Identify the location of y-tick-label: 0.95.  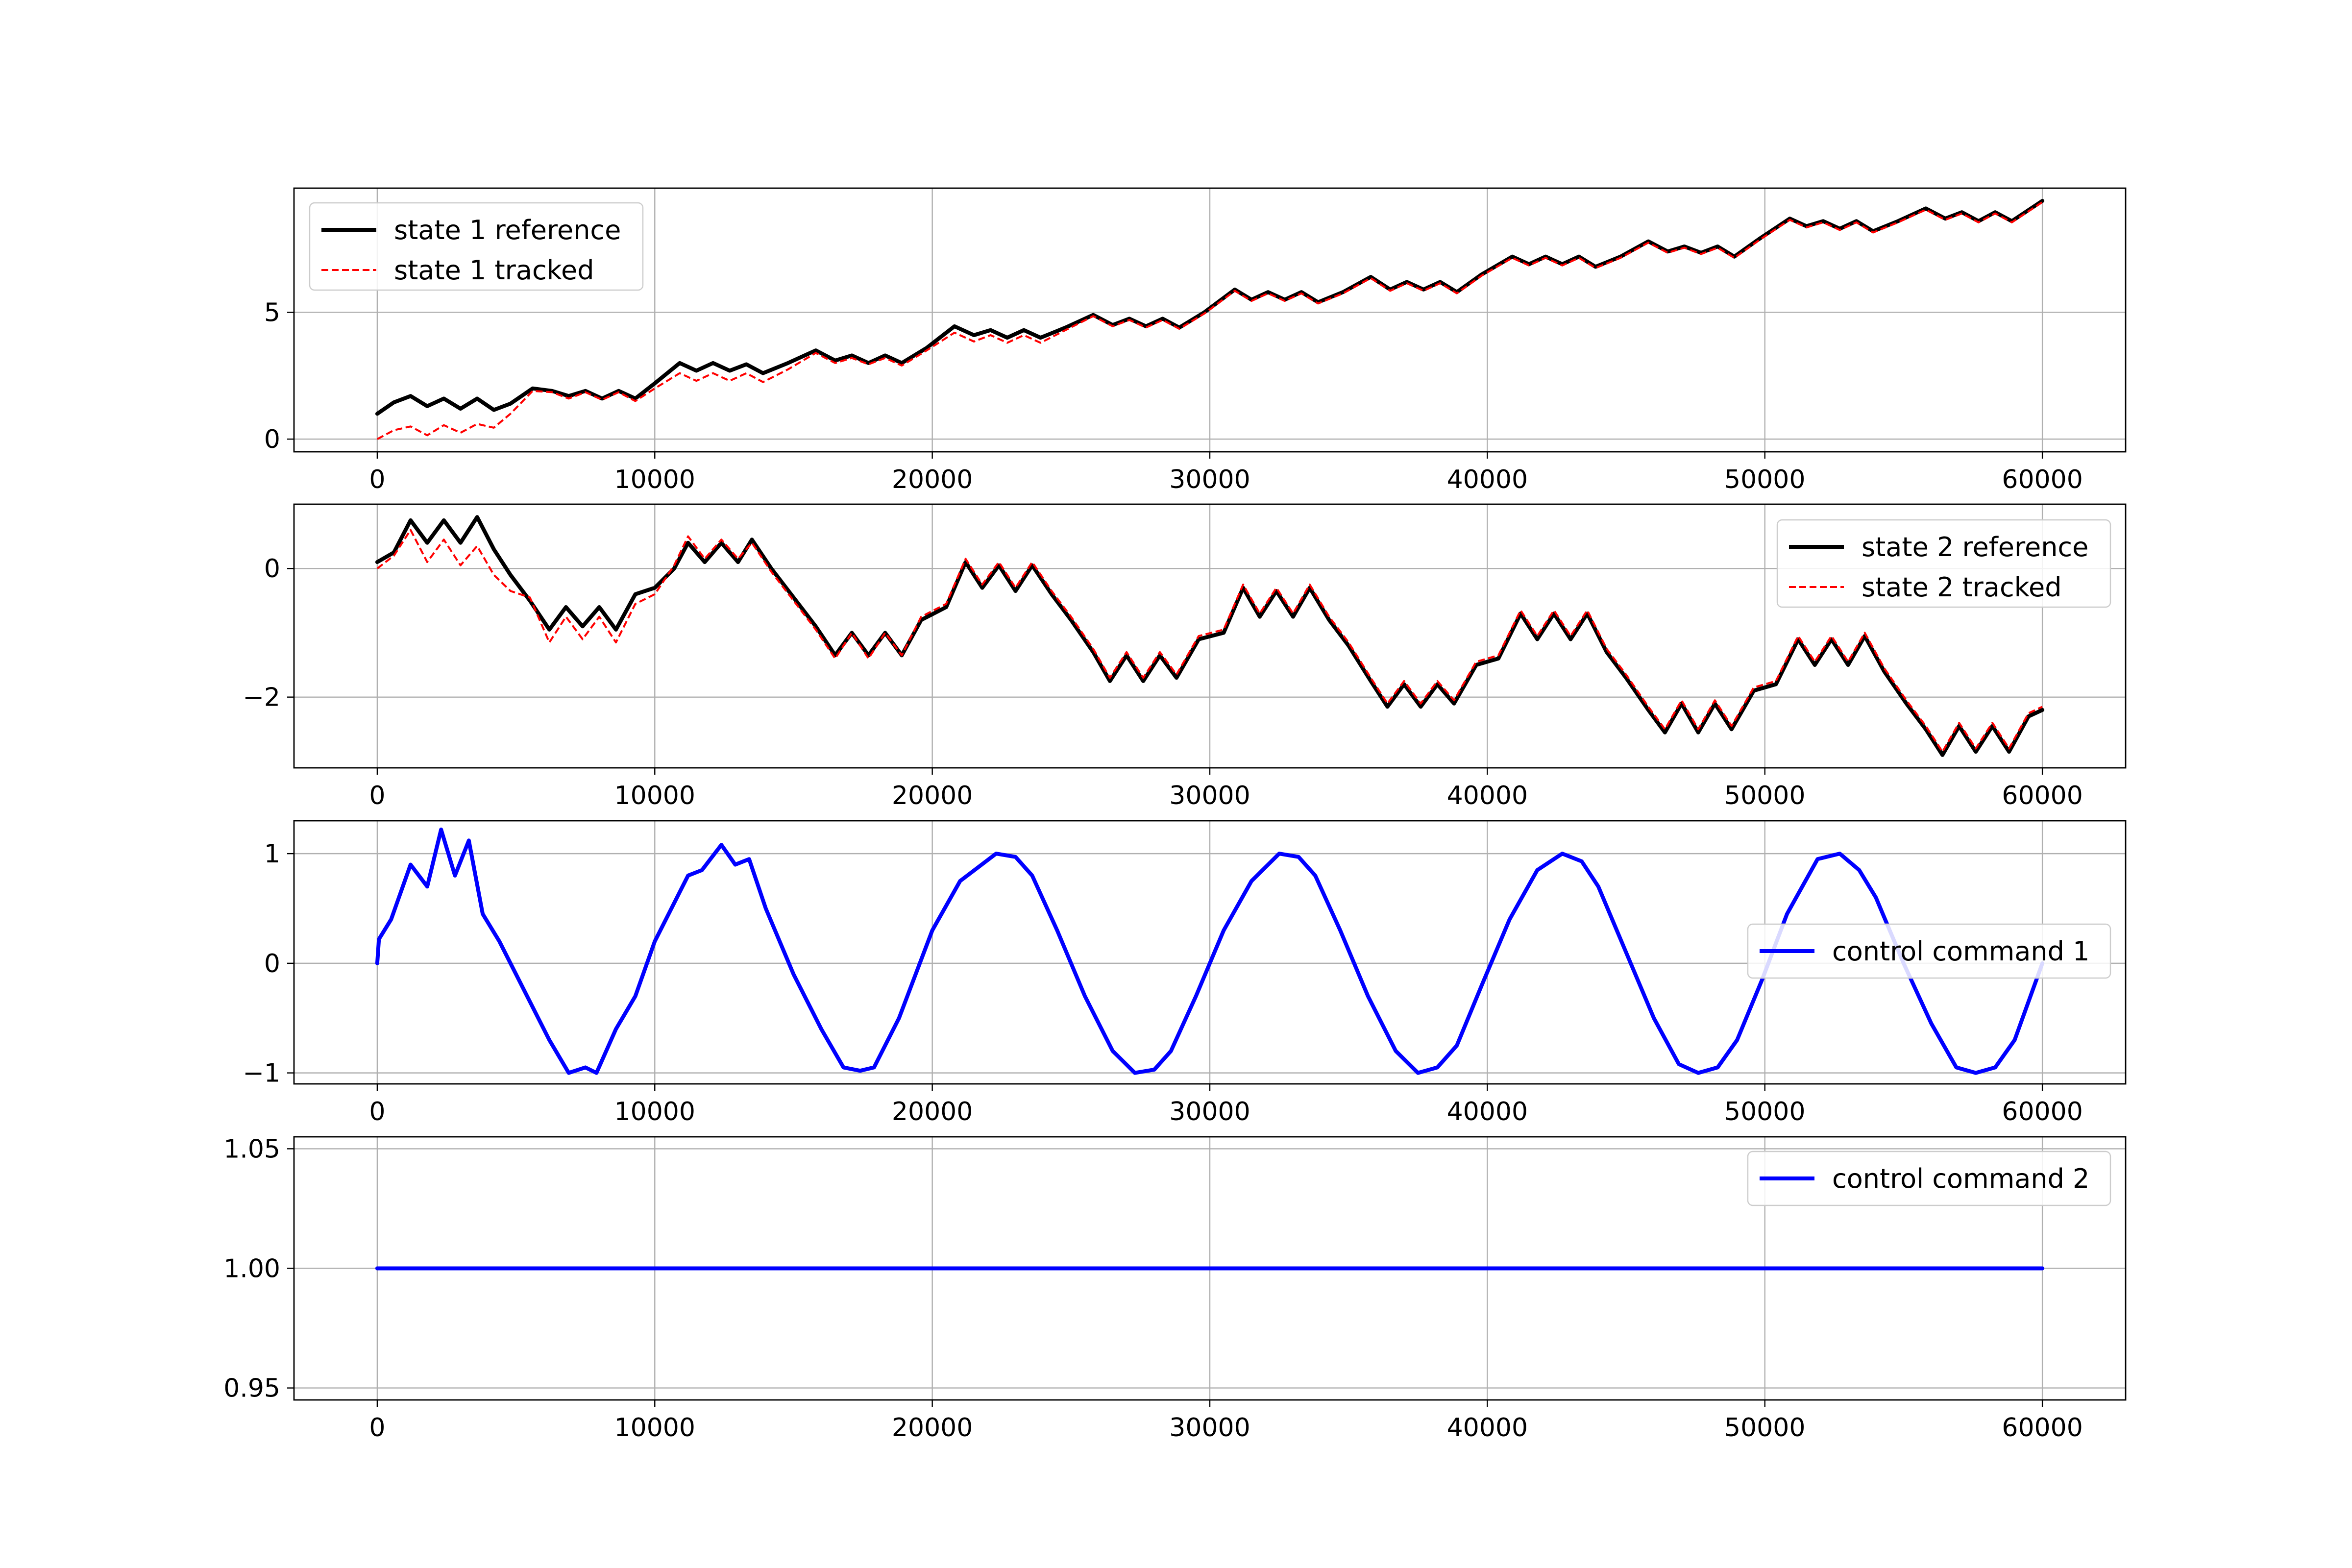
(252, 1388).